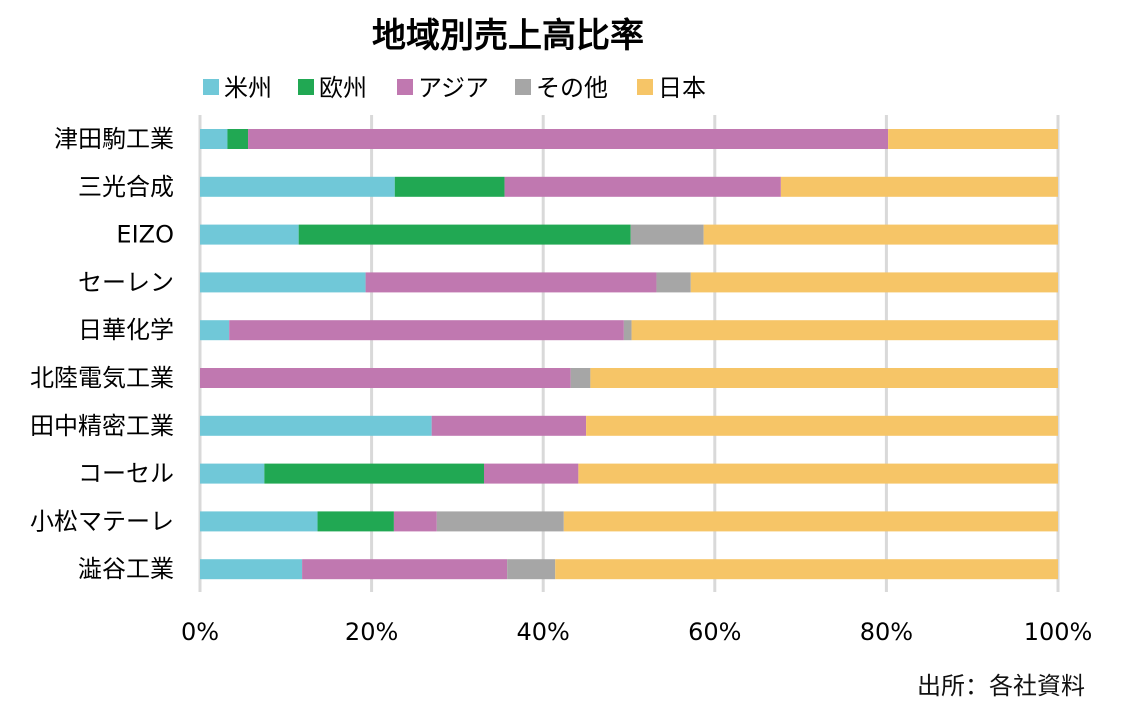  I want to click on x-tick-label: 20%, so click(371, 632).